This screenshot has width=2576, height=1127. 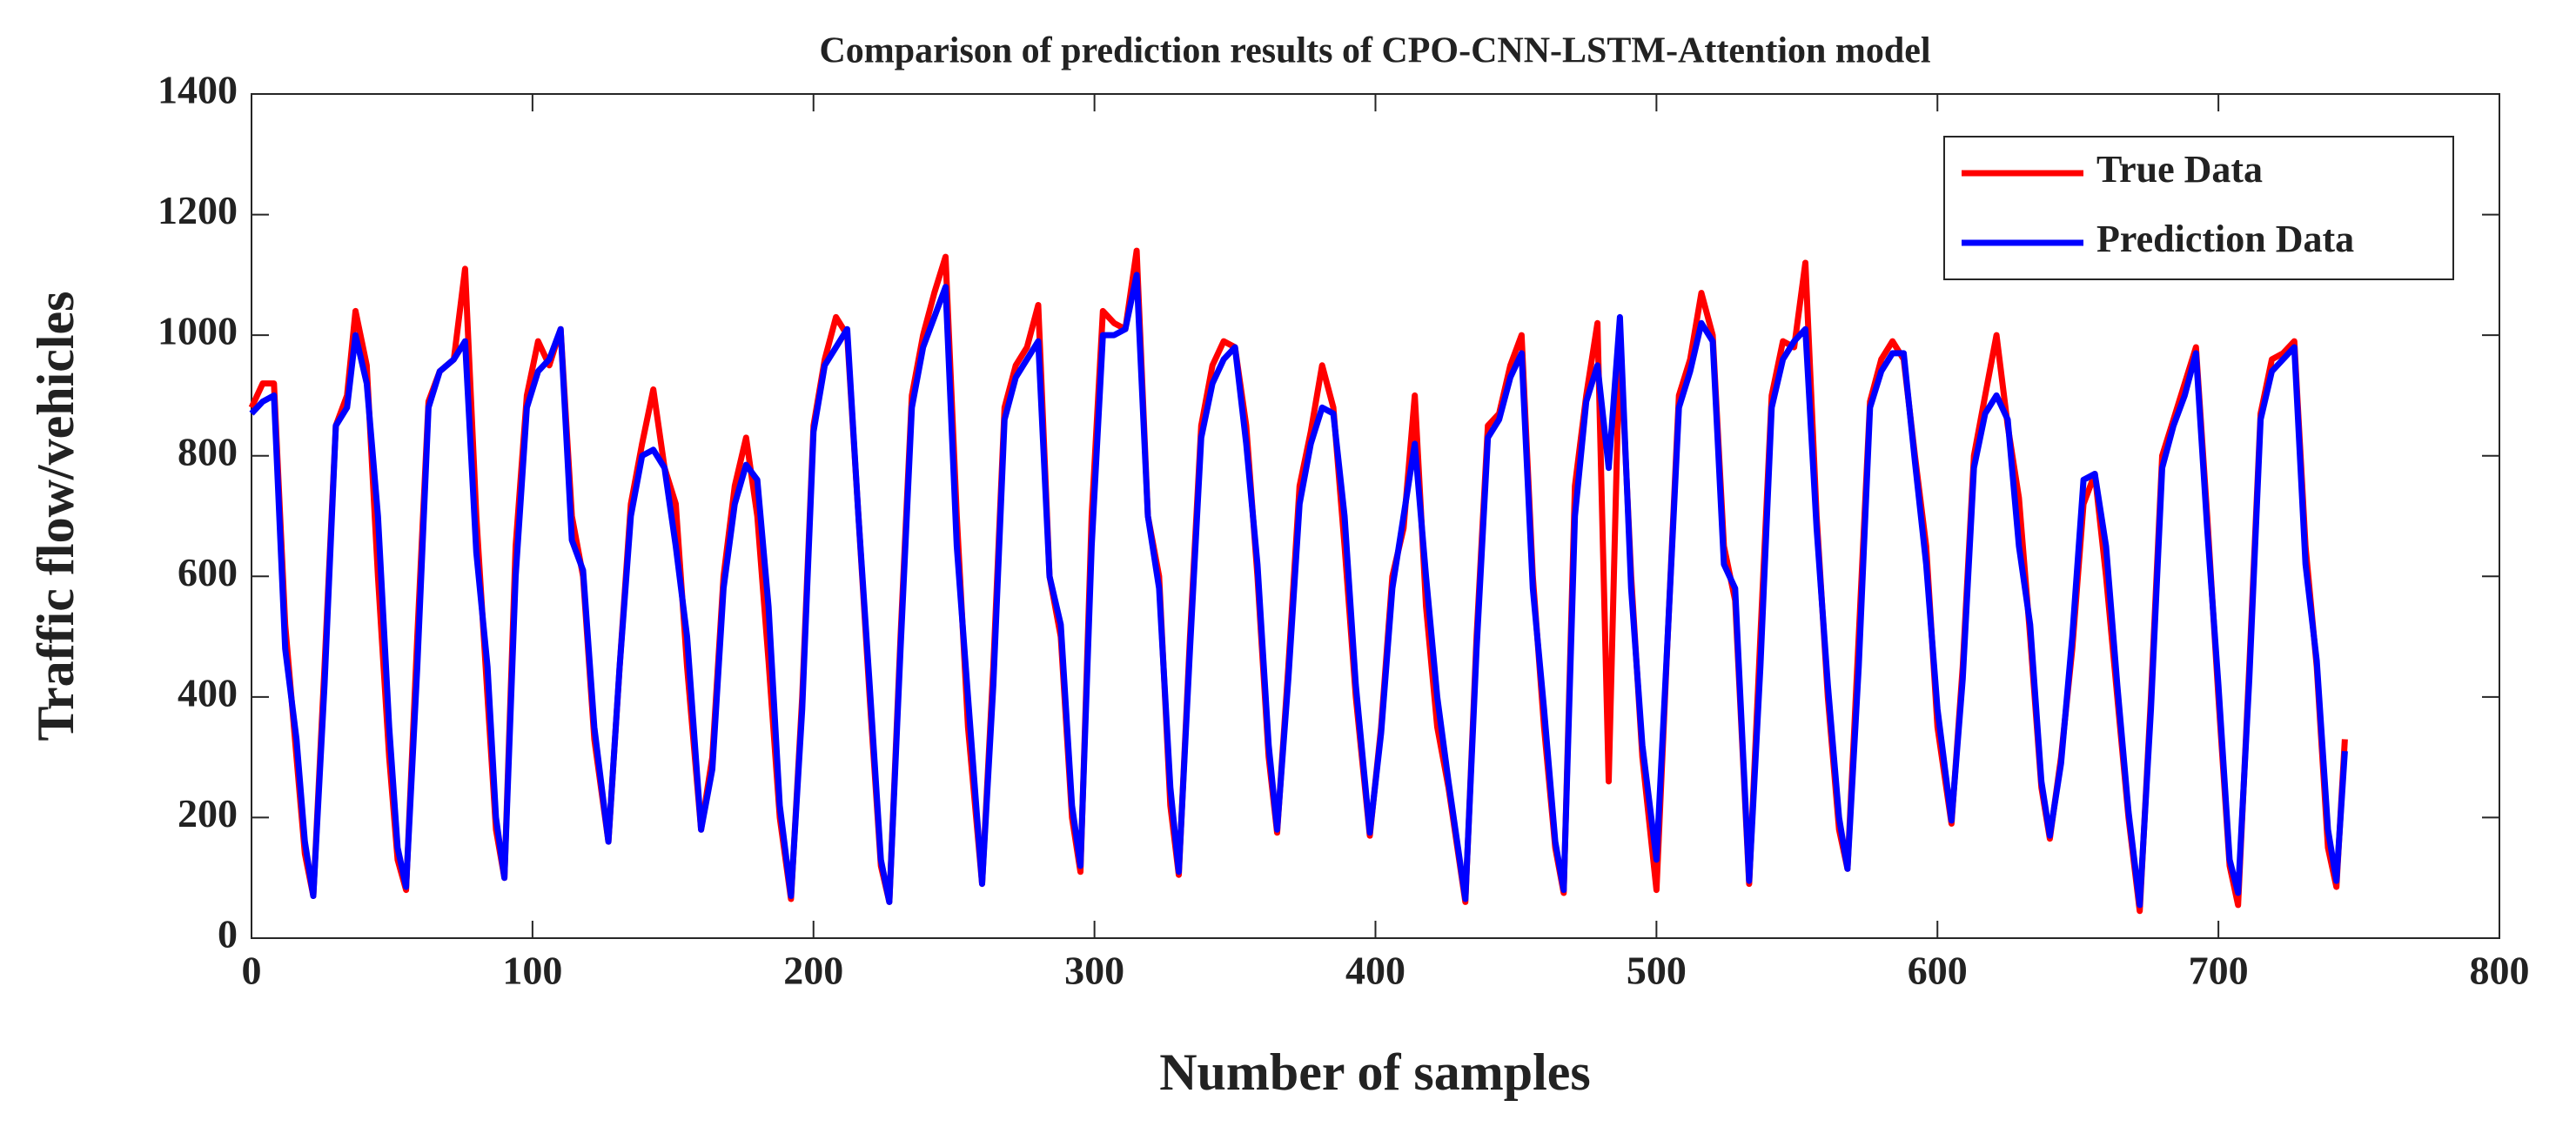 I want to click on y-tick-label: 200, so click(x=208, y=813).